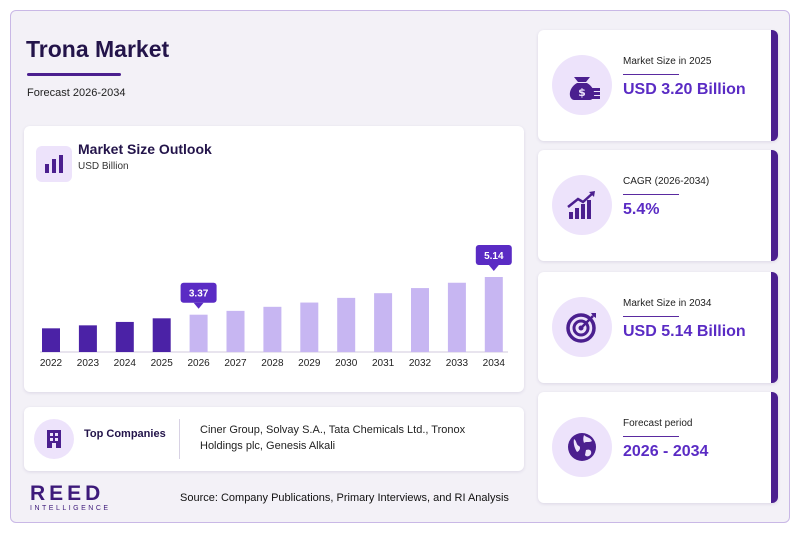 The image size is (800, 533). What do you see at coordinates (70, 508) in the screenshot?
I see `logo-sub-text: INTELLIGENCE` at bounding box center [70, 508].